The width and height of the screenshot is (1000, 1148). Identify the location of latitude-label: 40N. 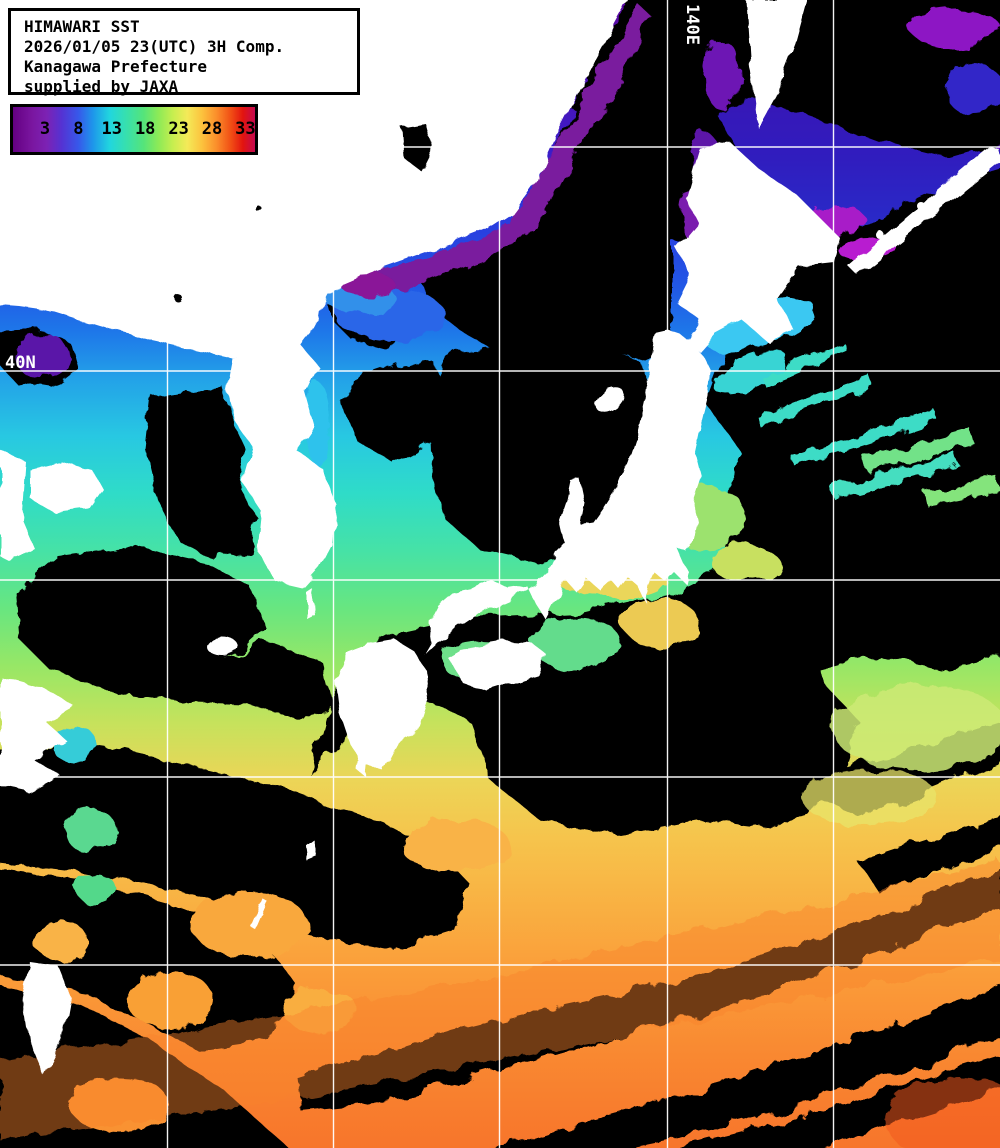
(20, 363).